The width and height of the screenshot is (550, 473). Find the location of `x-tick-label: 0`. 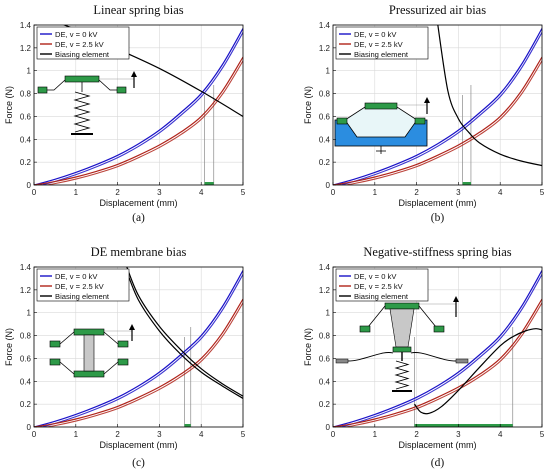

x-tick-label: 0 is located at coordinates (34, 192).